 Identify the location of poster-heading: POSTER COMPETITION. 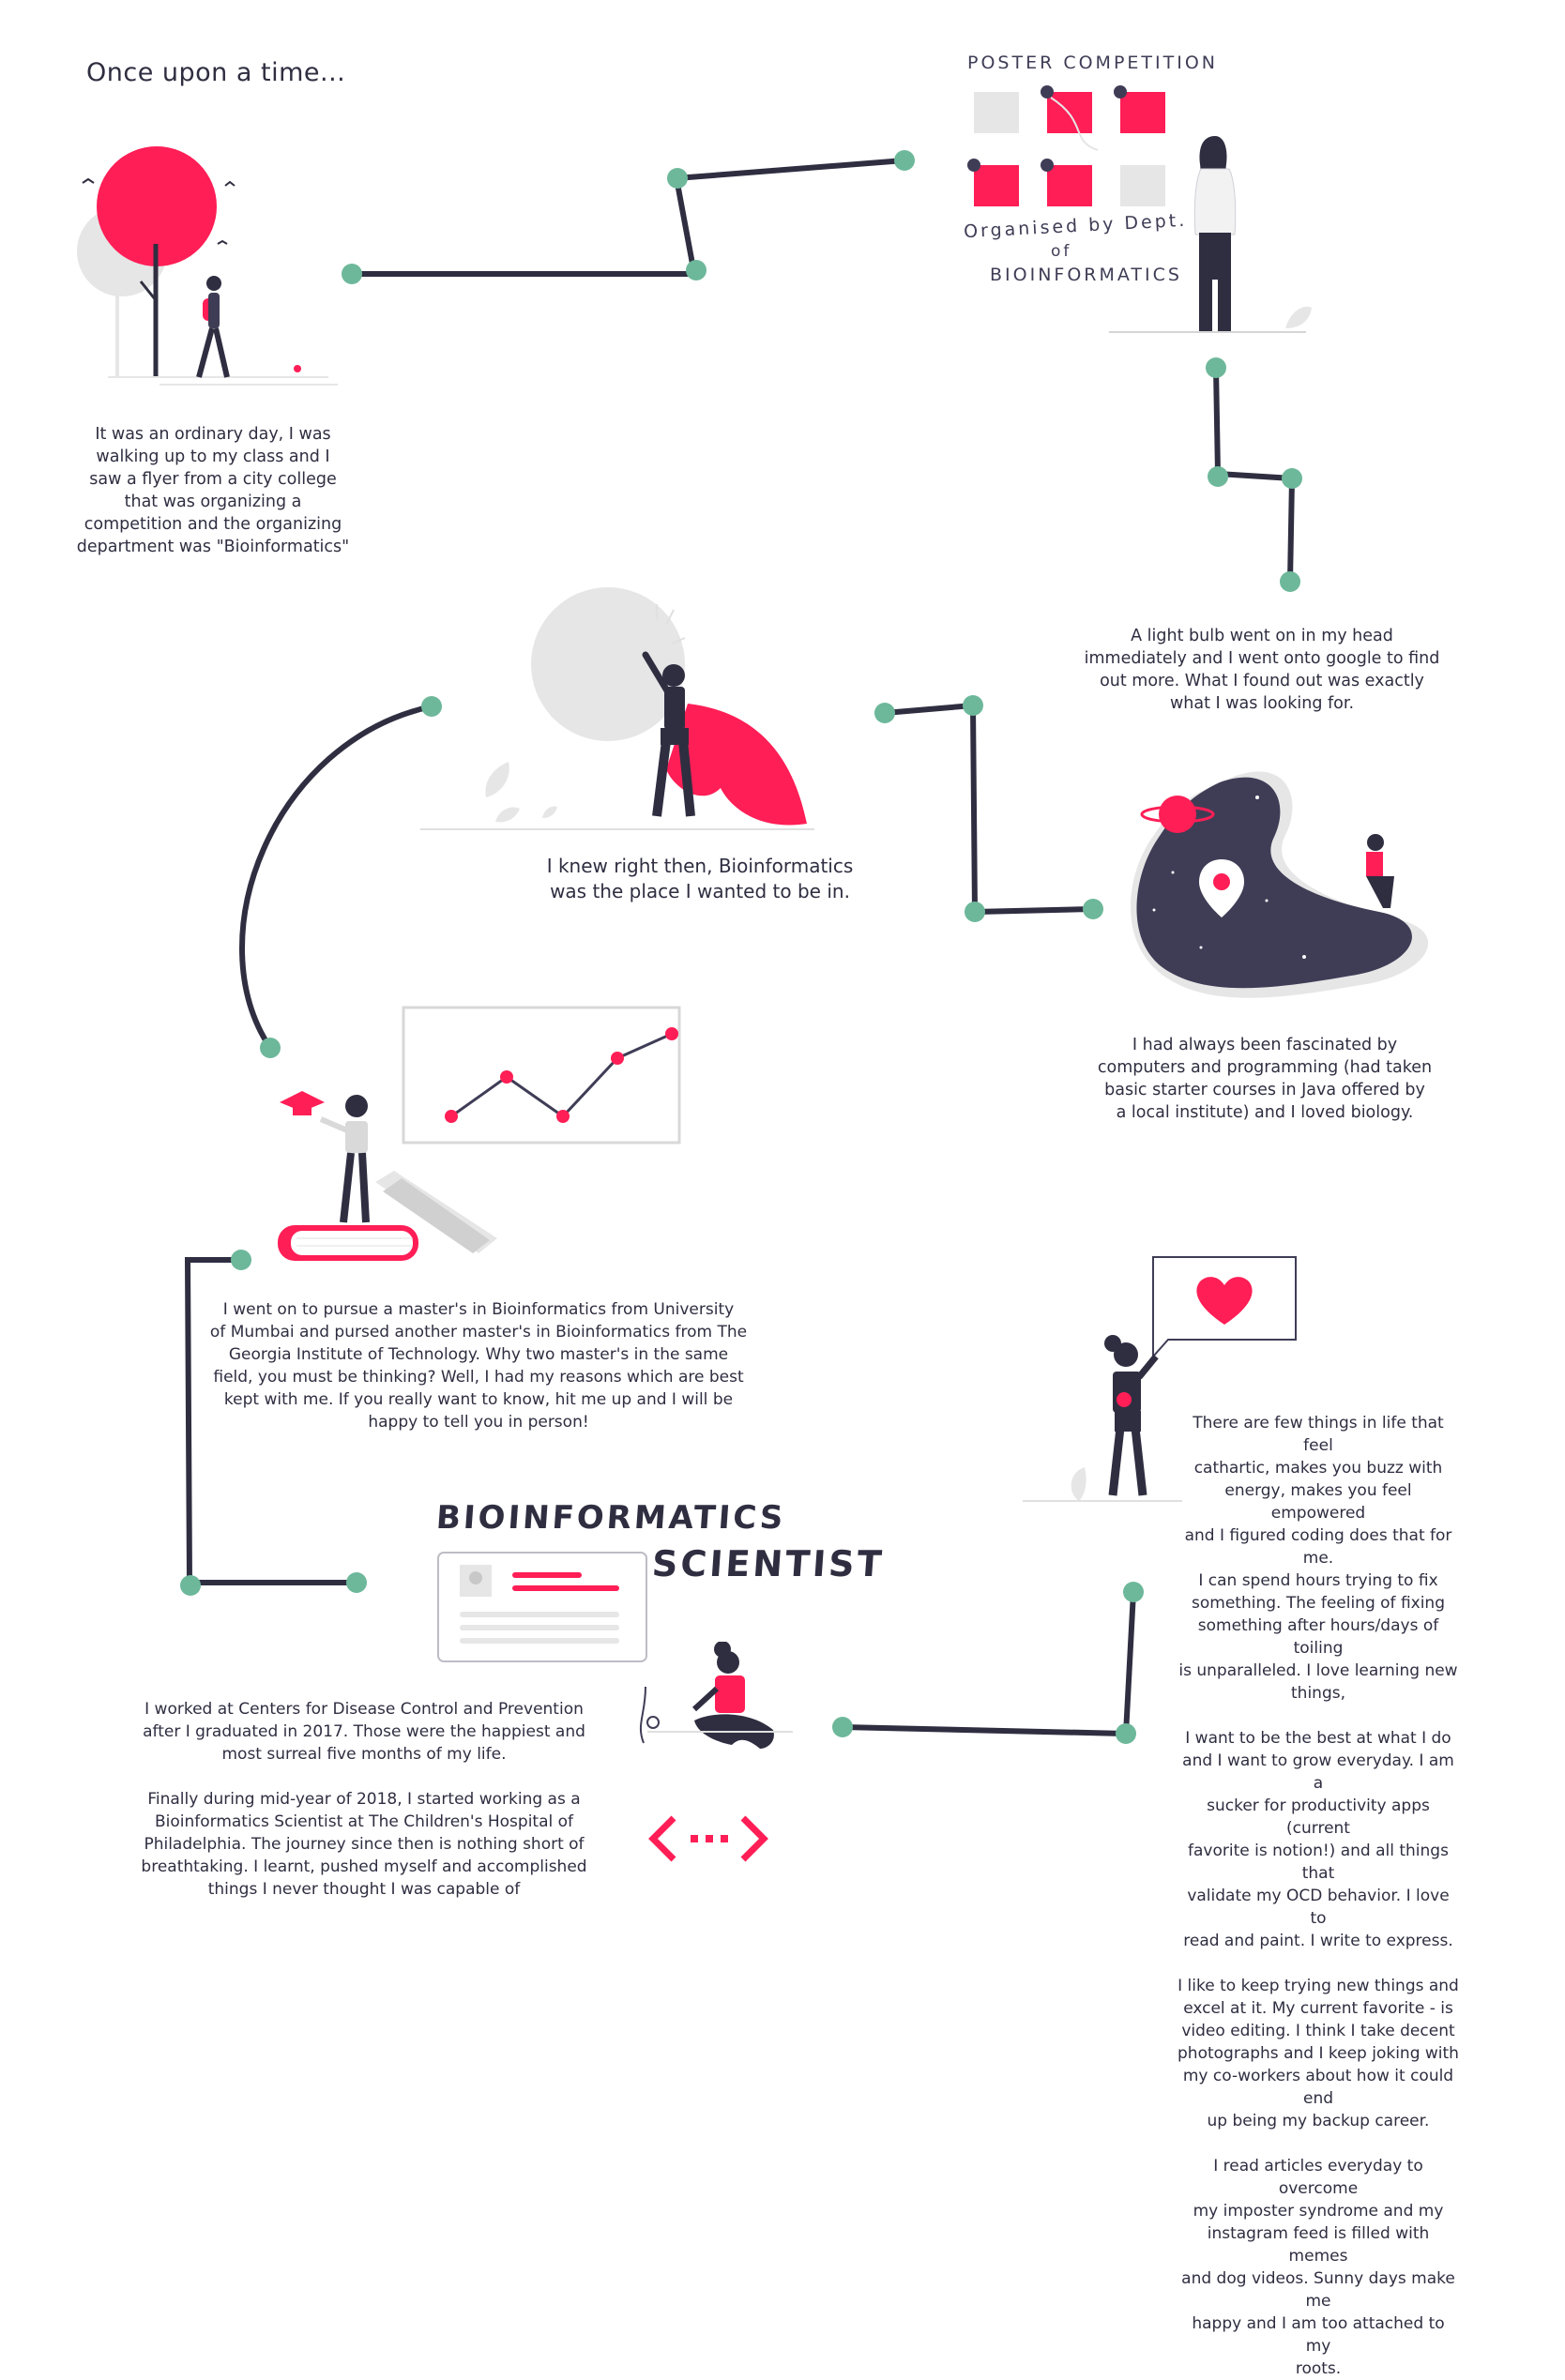
(1092, 63).